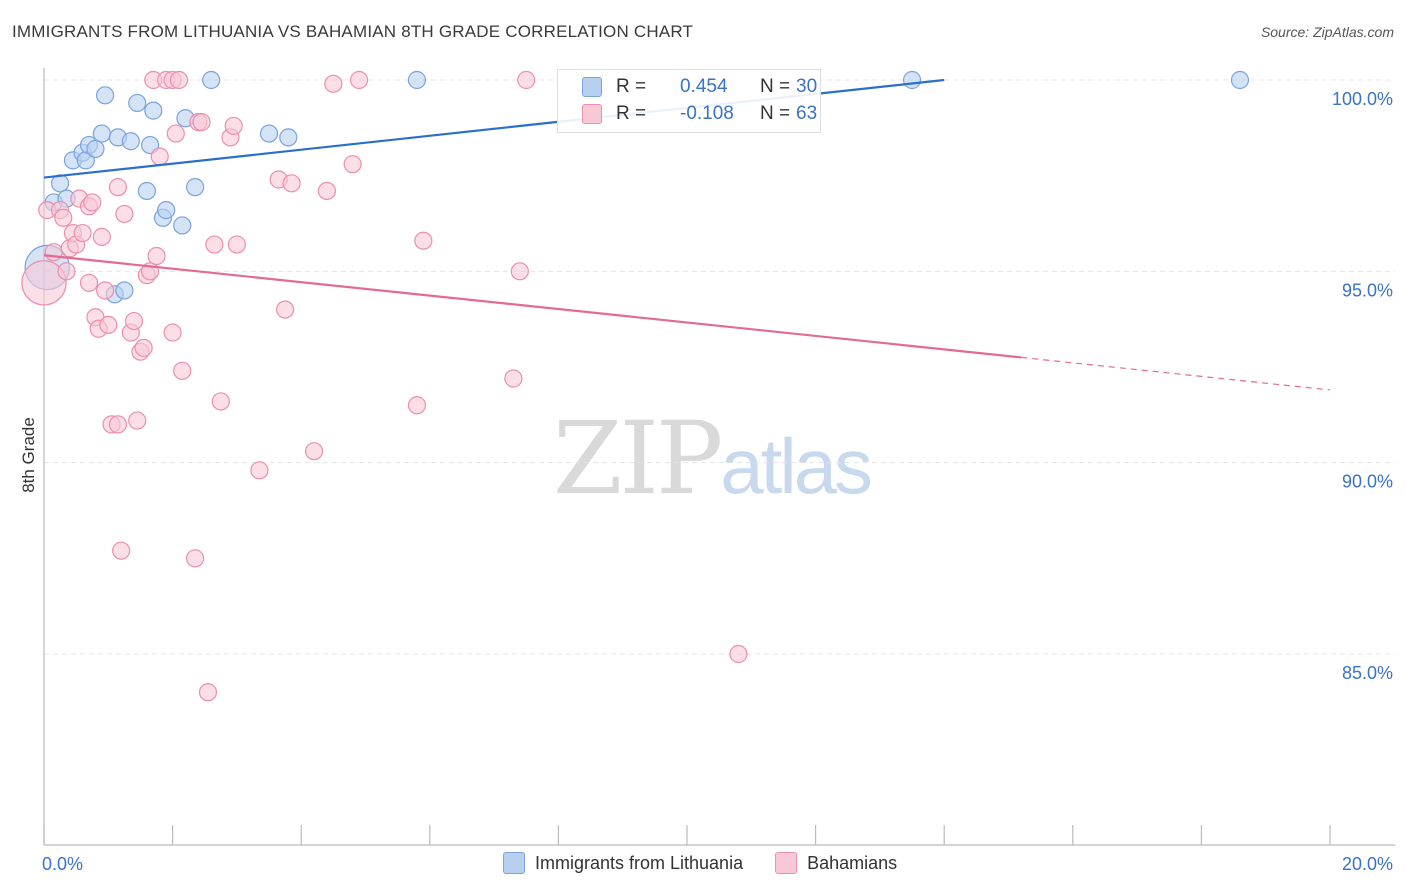 The width and height of the screenshot is (1406, 892). I want to click on stats-r-value: 0.454, so click(704, 86).